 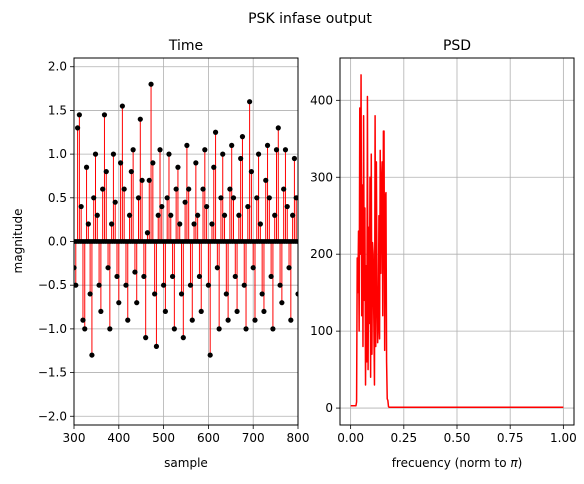 I want to click on psd-xlabel-suffix: ), so click(x=520, y=463).